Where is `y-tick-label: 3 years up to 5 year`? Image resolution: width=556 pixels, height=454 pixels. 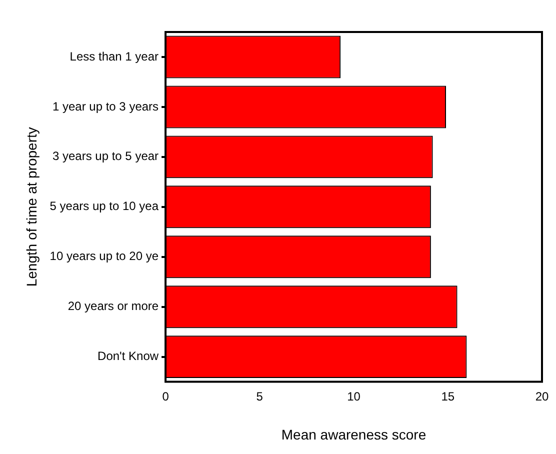 y-tick-label: 3 years up to 5 year is located at coordinates (105, 156).